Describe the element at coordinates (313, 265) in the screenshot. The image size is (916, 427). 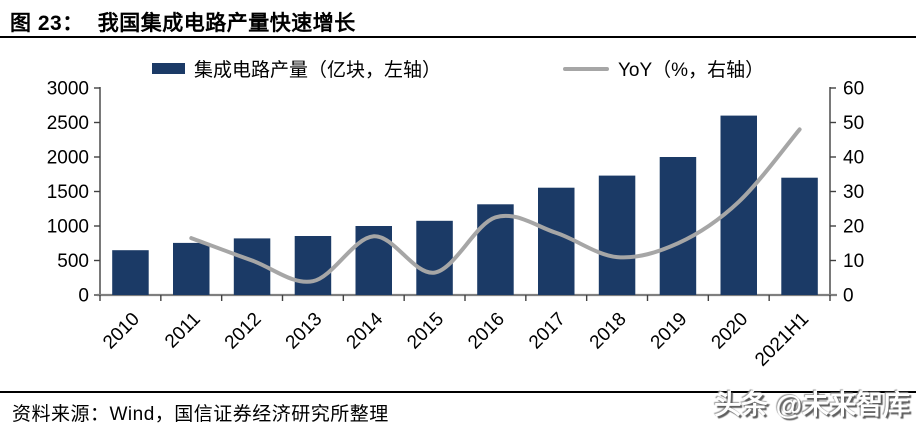
I see `bar-2013` at that location.